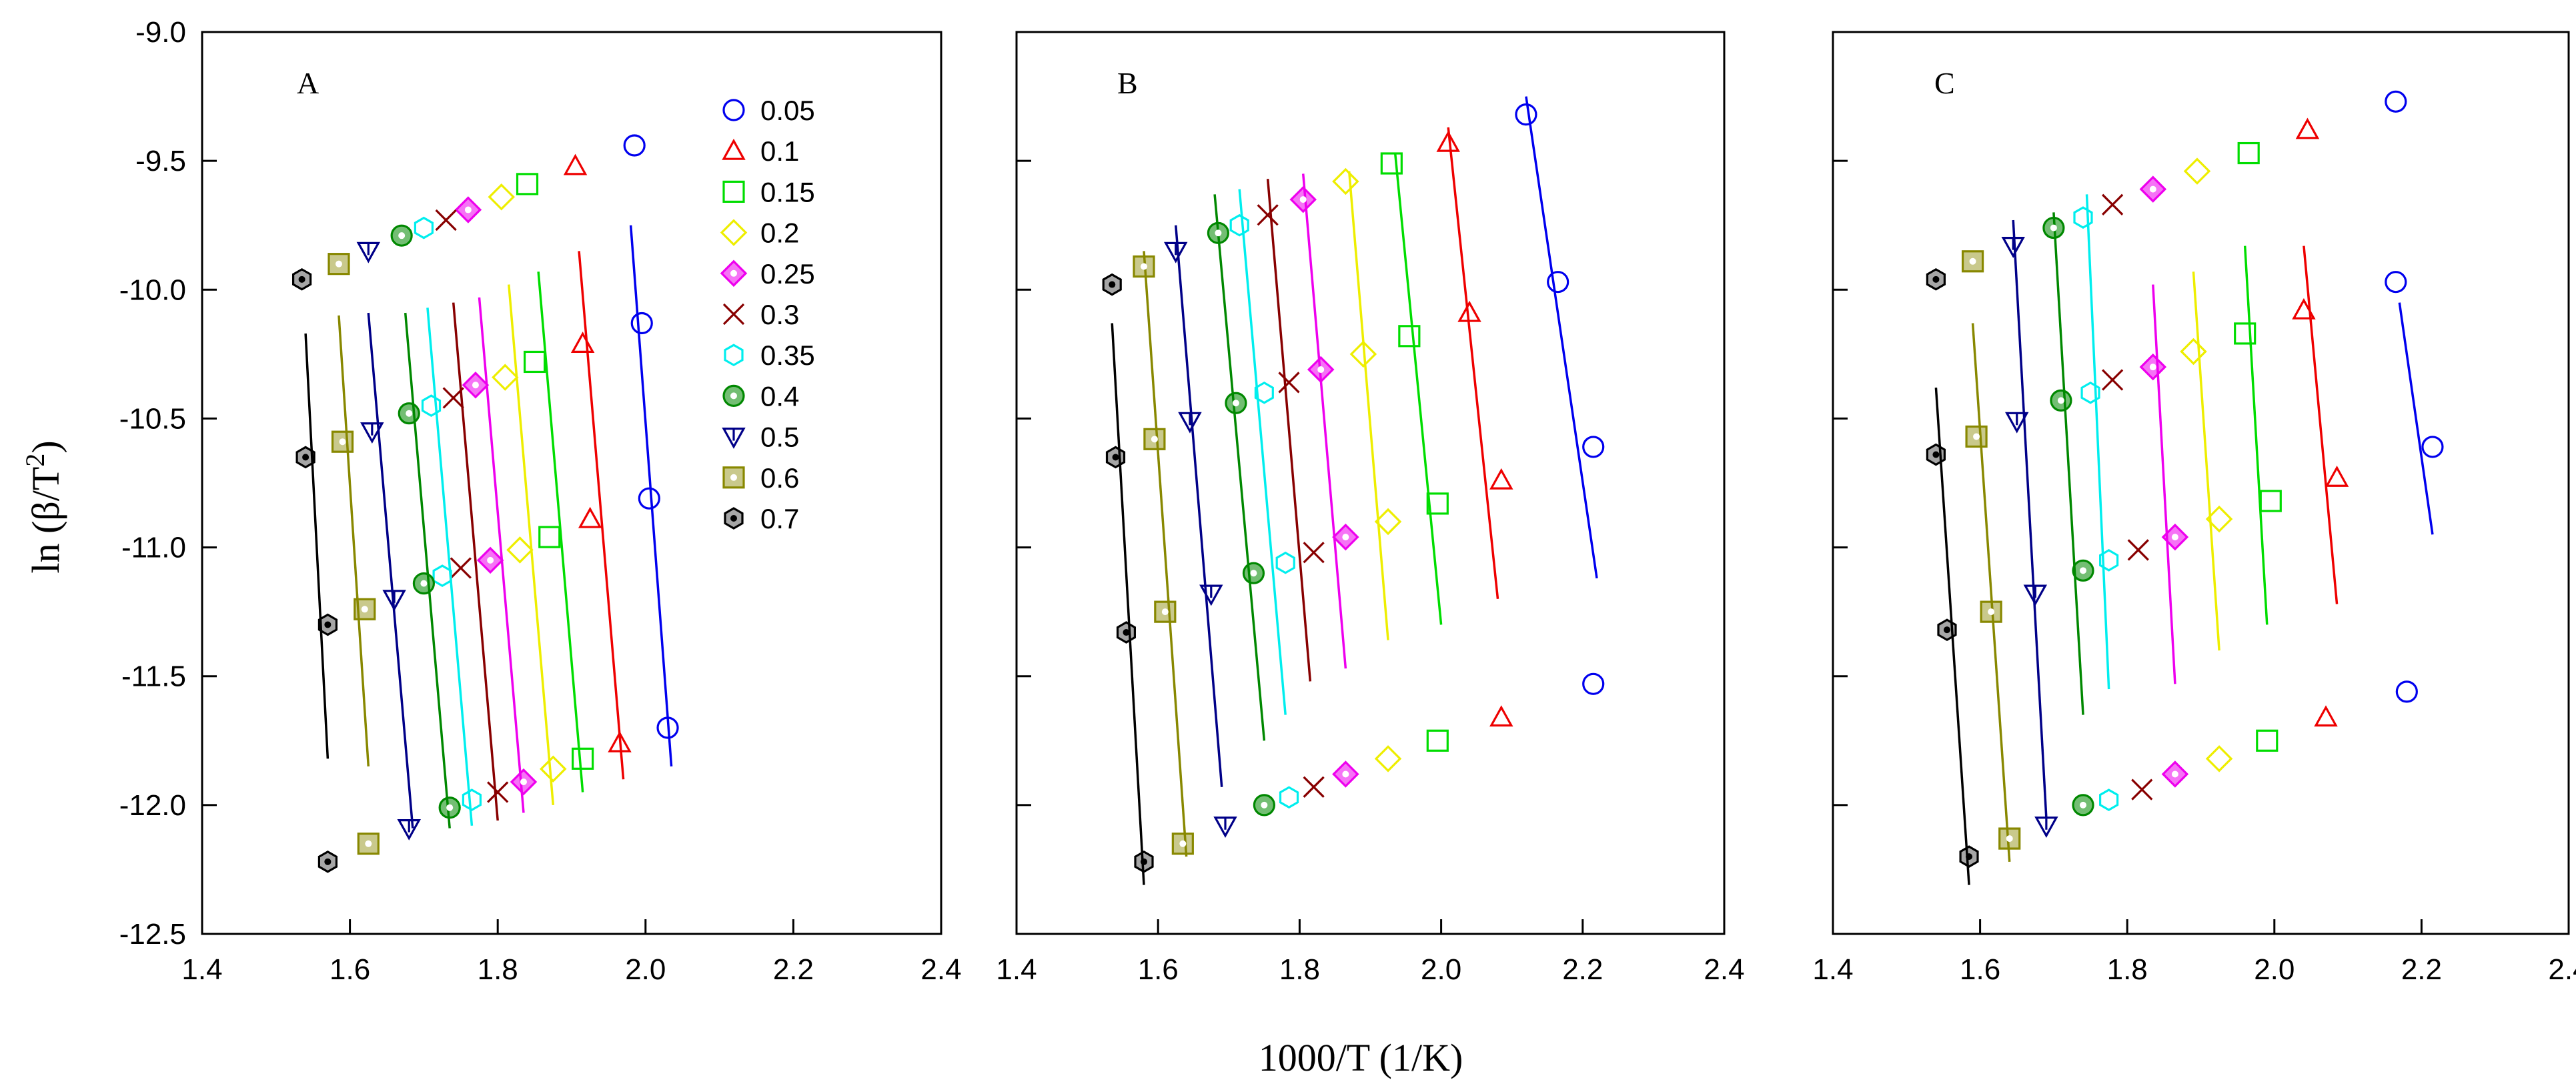 The width and height of the screenshot is (2576, 1092). I want to click on legend-item-0-7: 0.7, so click(761, 518).